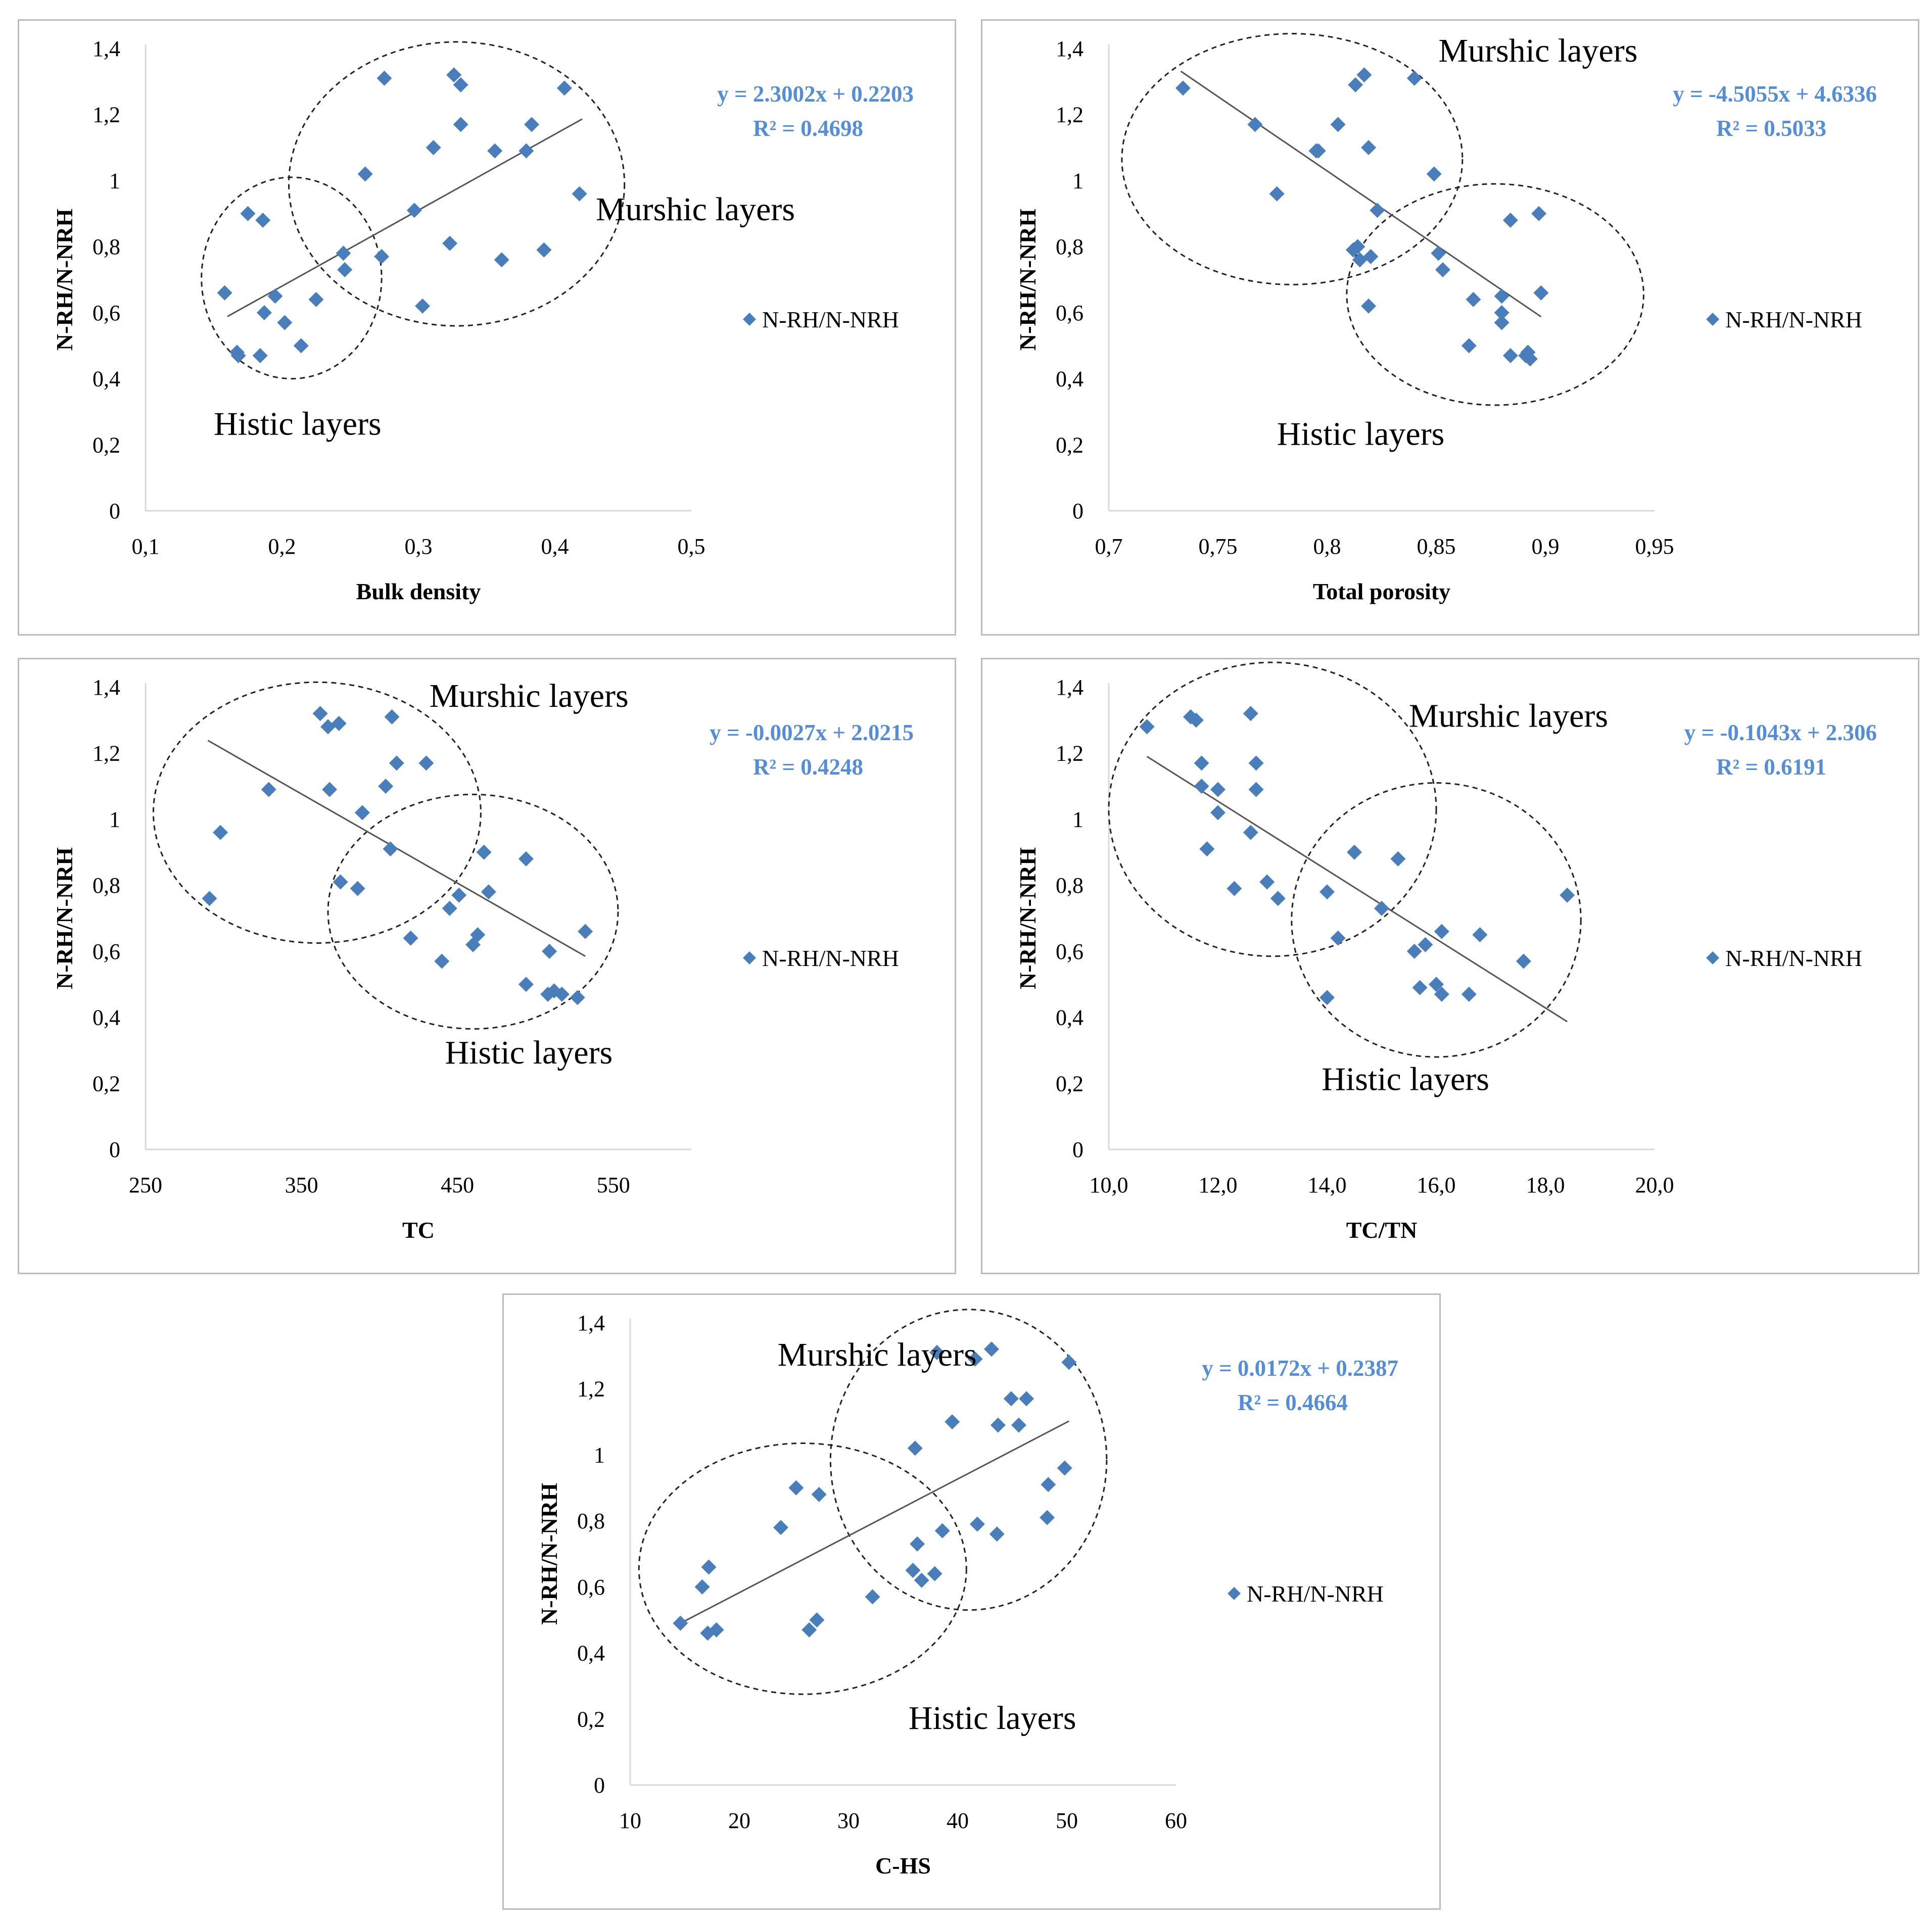 The width and height of the screenshot is (1932, 1927). I want to click on r-squared-label: R² = 0.4664, so click(1293, 1402).